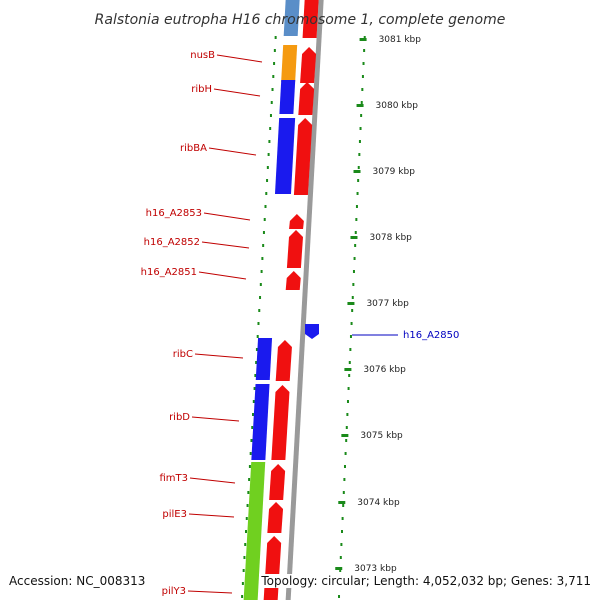 The image size is (600, 600). Describe the element at coordinates (174, 213) in the screenshot. I see `gene-label-text: h16_A2853` at that location.